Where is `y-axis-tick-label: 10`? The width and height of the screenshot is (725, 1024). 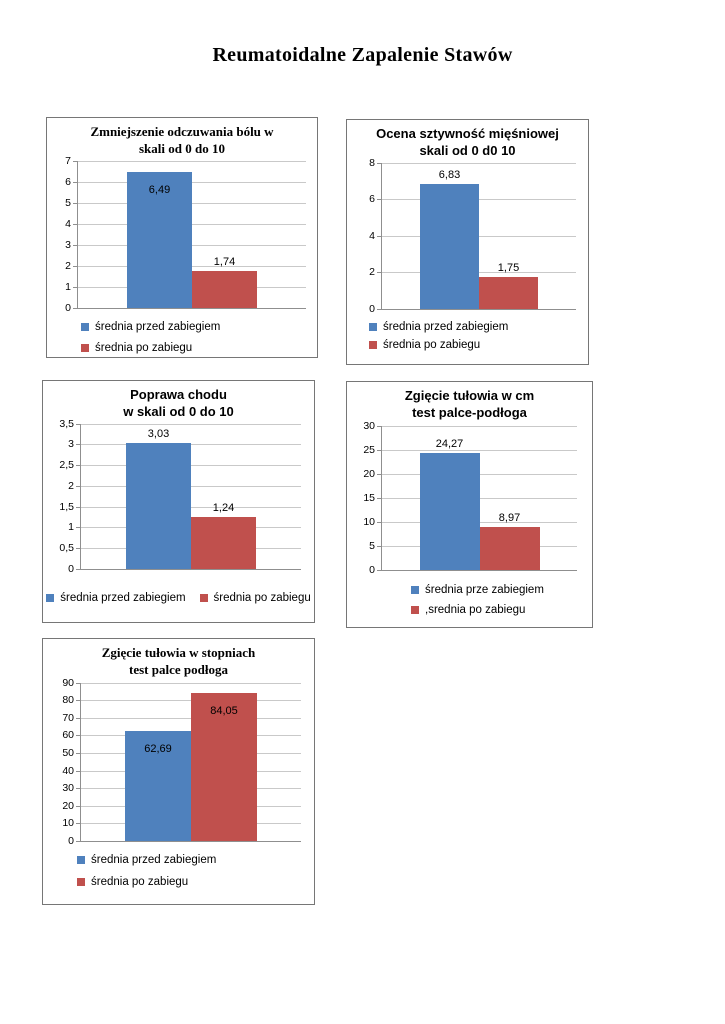
y-axis-tick-label: 10 is located at coordinates (68, 823).